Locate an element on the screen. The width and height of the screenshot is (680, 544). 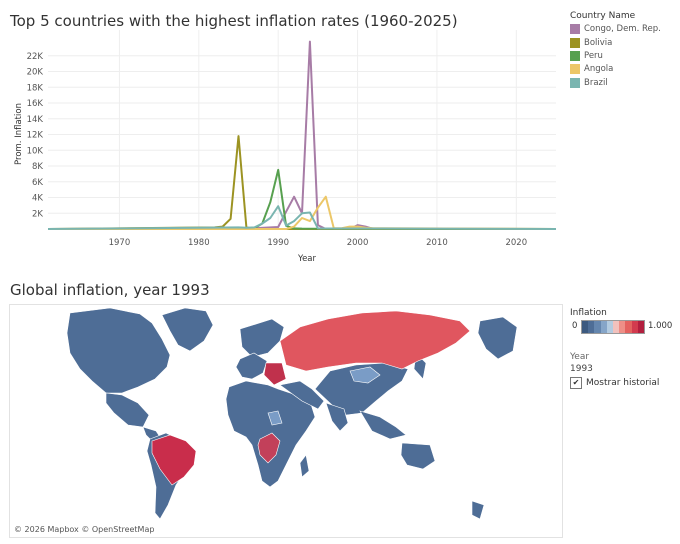
map-country-russia is located at coordinates (375, 341).